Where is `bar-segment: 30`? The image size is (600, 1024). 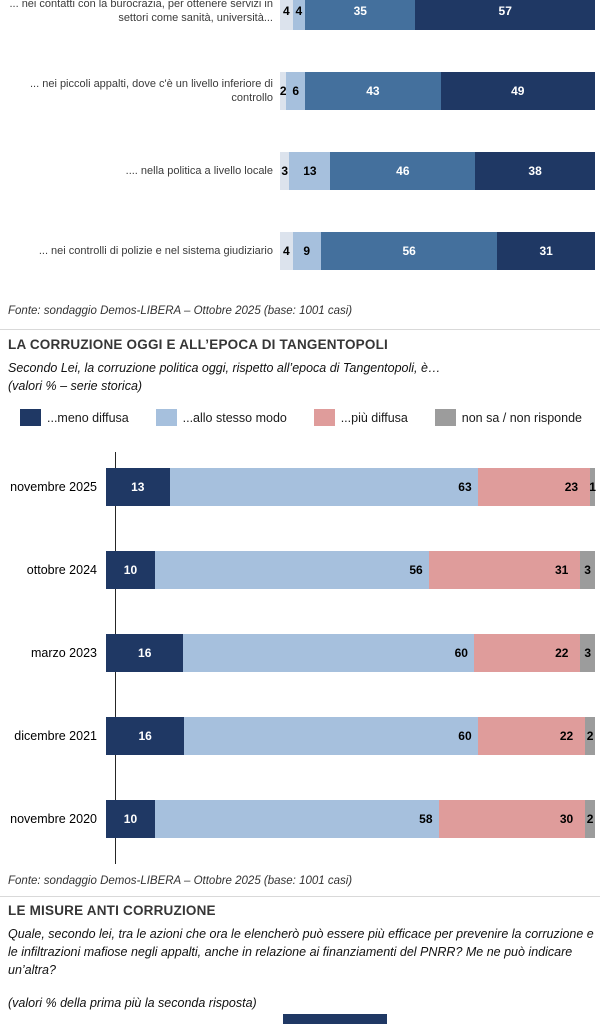 bar-segment: 30 is located at coordinates (512, 818).